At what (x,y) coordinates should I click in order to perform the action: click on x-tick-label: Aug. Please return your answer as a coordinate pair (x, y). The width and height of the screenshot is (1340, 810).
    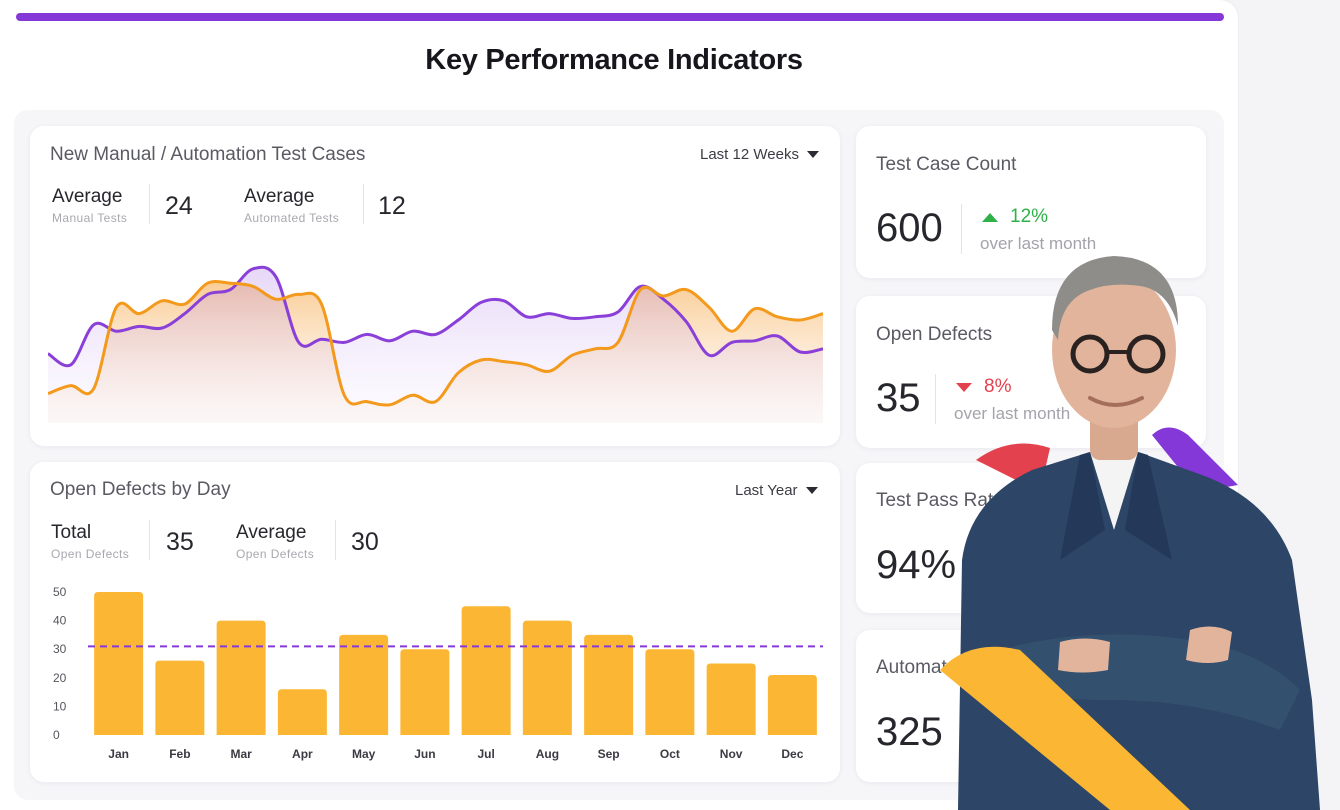
    Looking at the image, I should click on (547, 754).